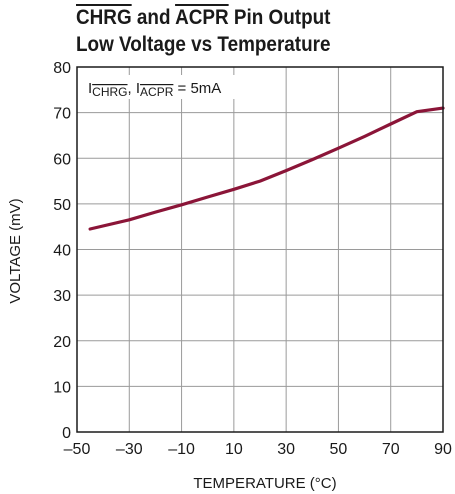 The image size is (455, 494). I want to click on y-tick-label: 60, so click(62, 159).